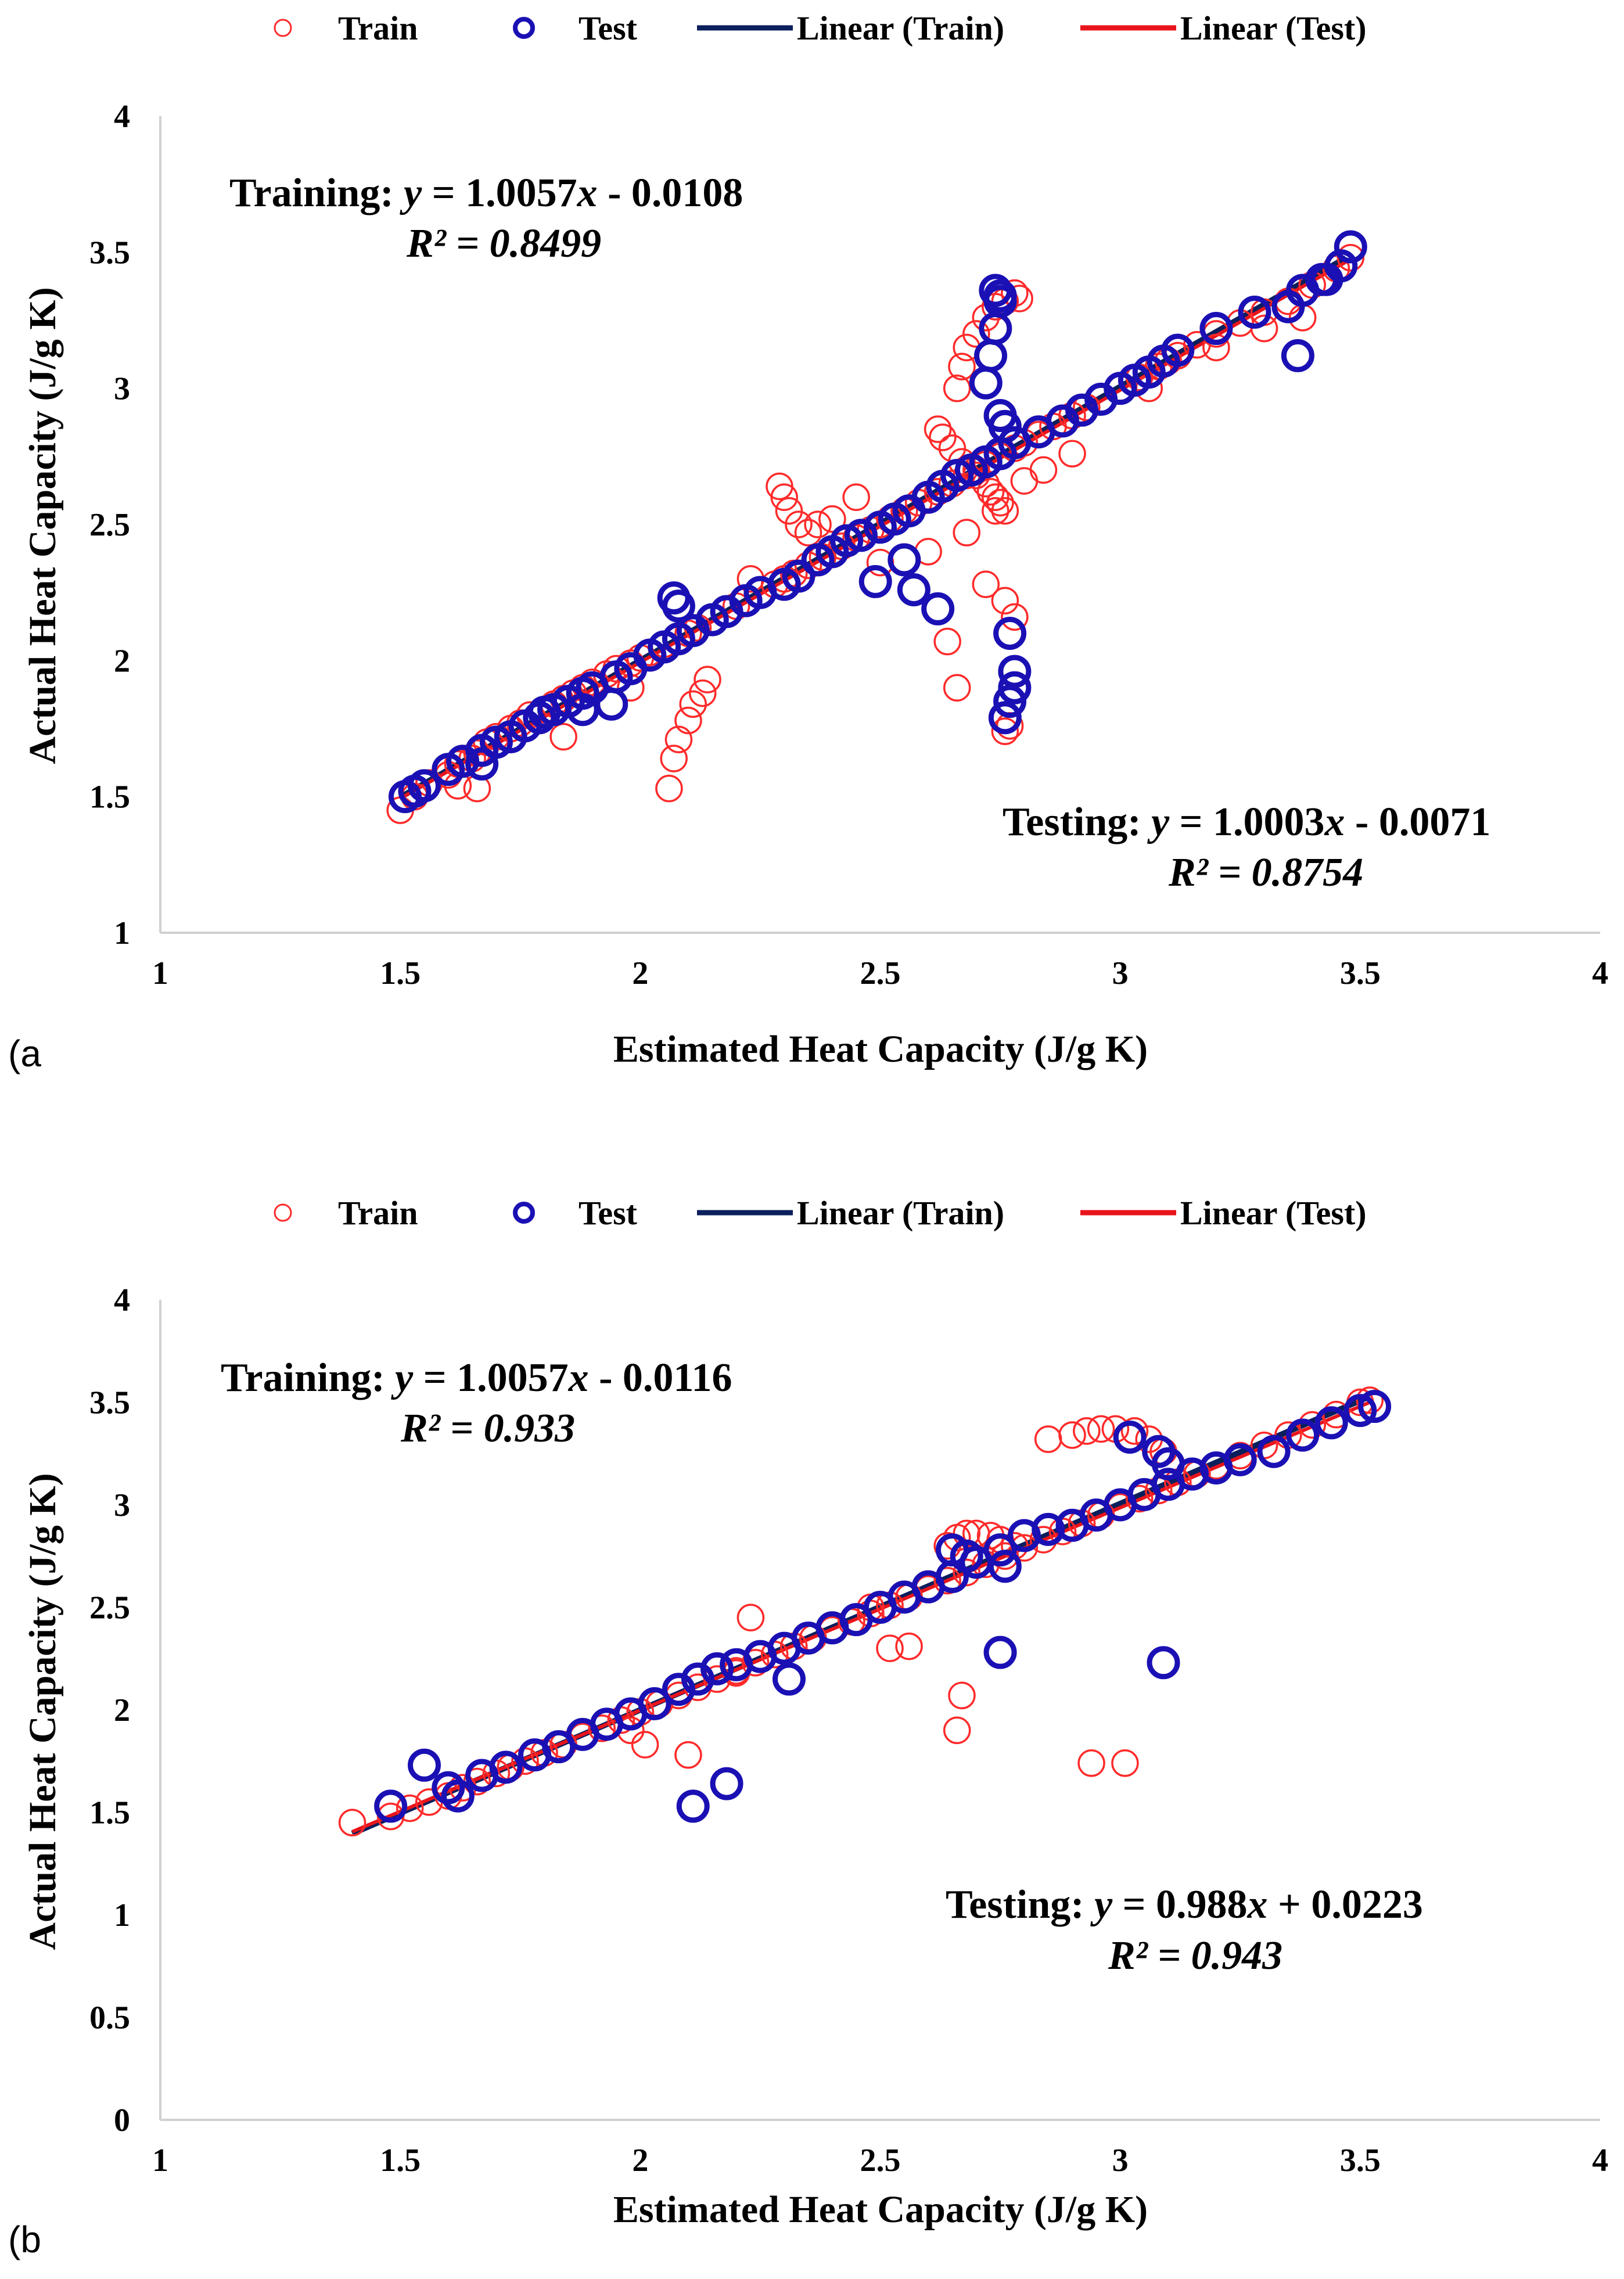 This screenshot has width=1624, height=2279. I want to click on scatter-points-b, so click(865, 1611).